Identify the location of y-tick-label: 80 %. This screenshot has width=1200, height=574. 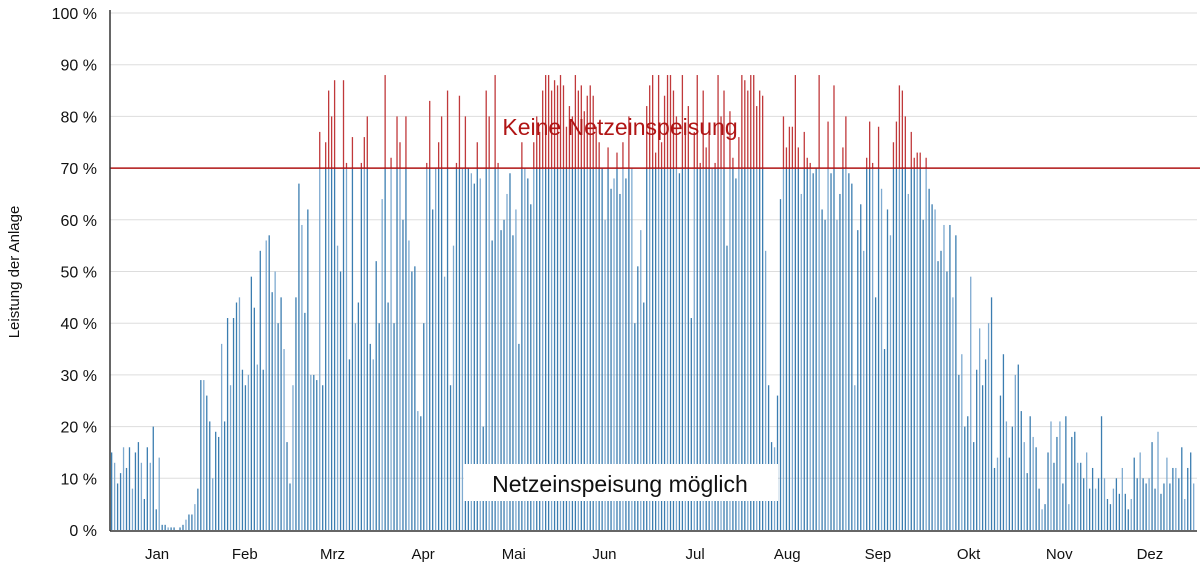
(79, 117).